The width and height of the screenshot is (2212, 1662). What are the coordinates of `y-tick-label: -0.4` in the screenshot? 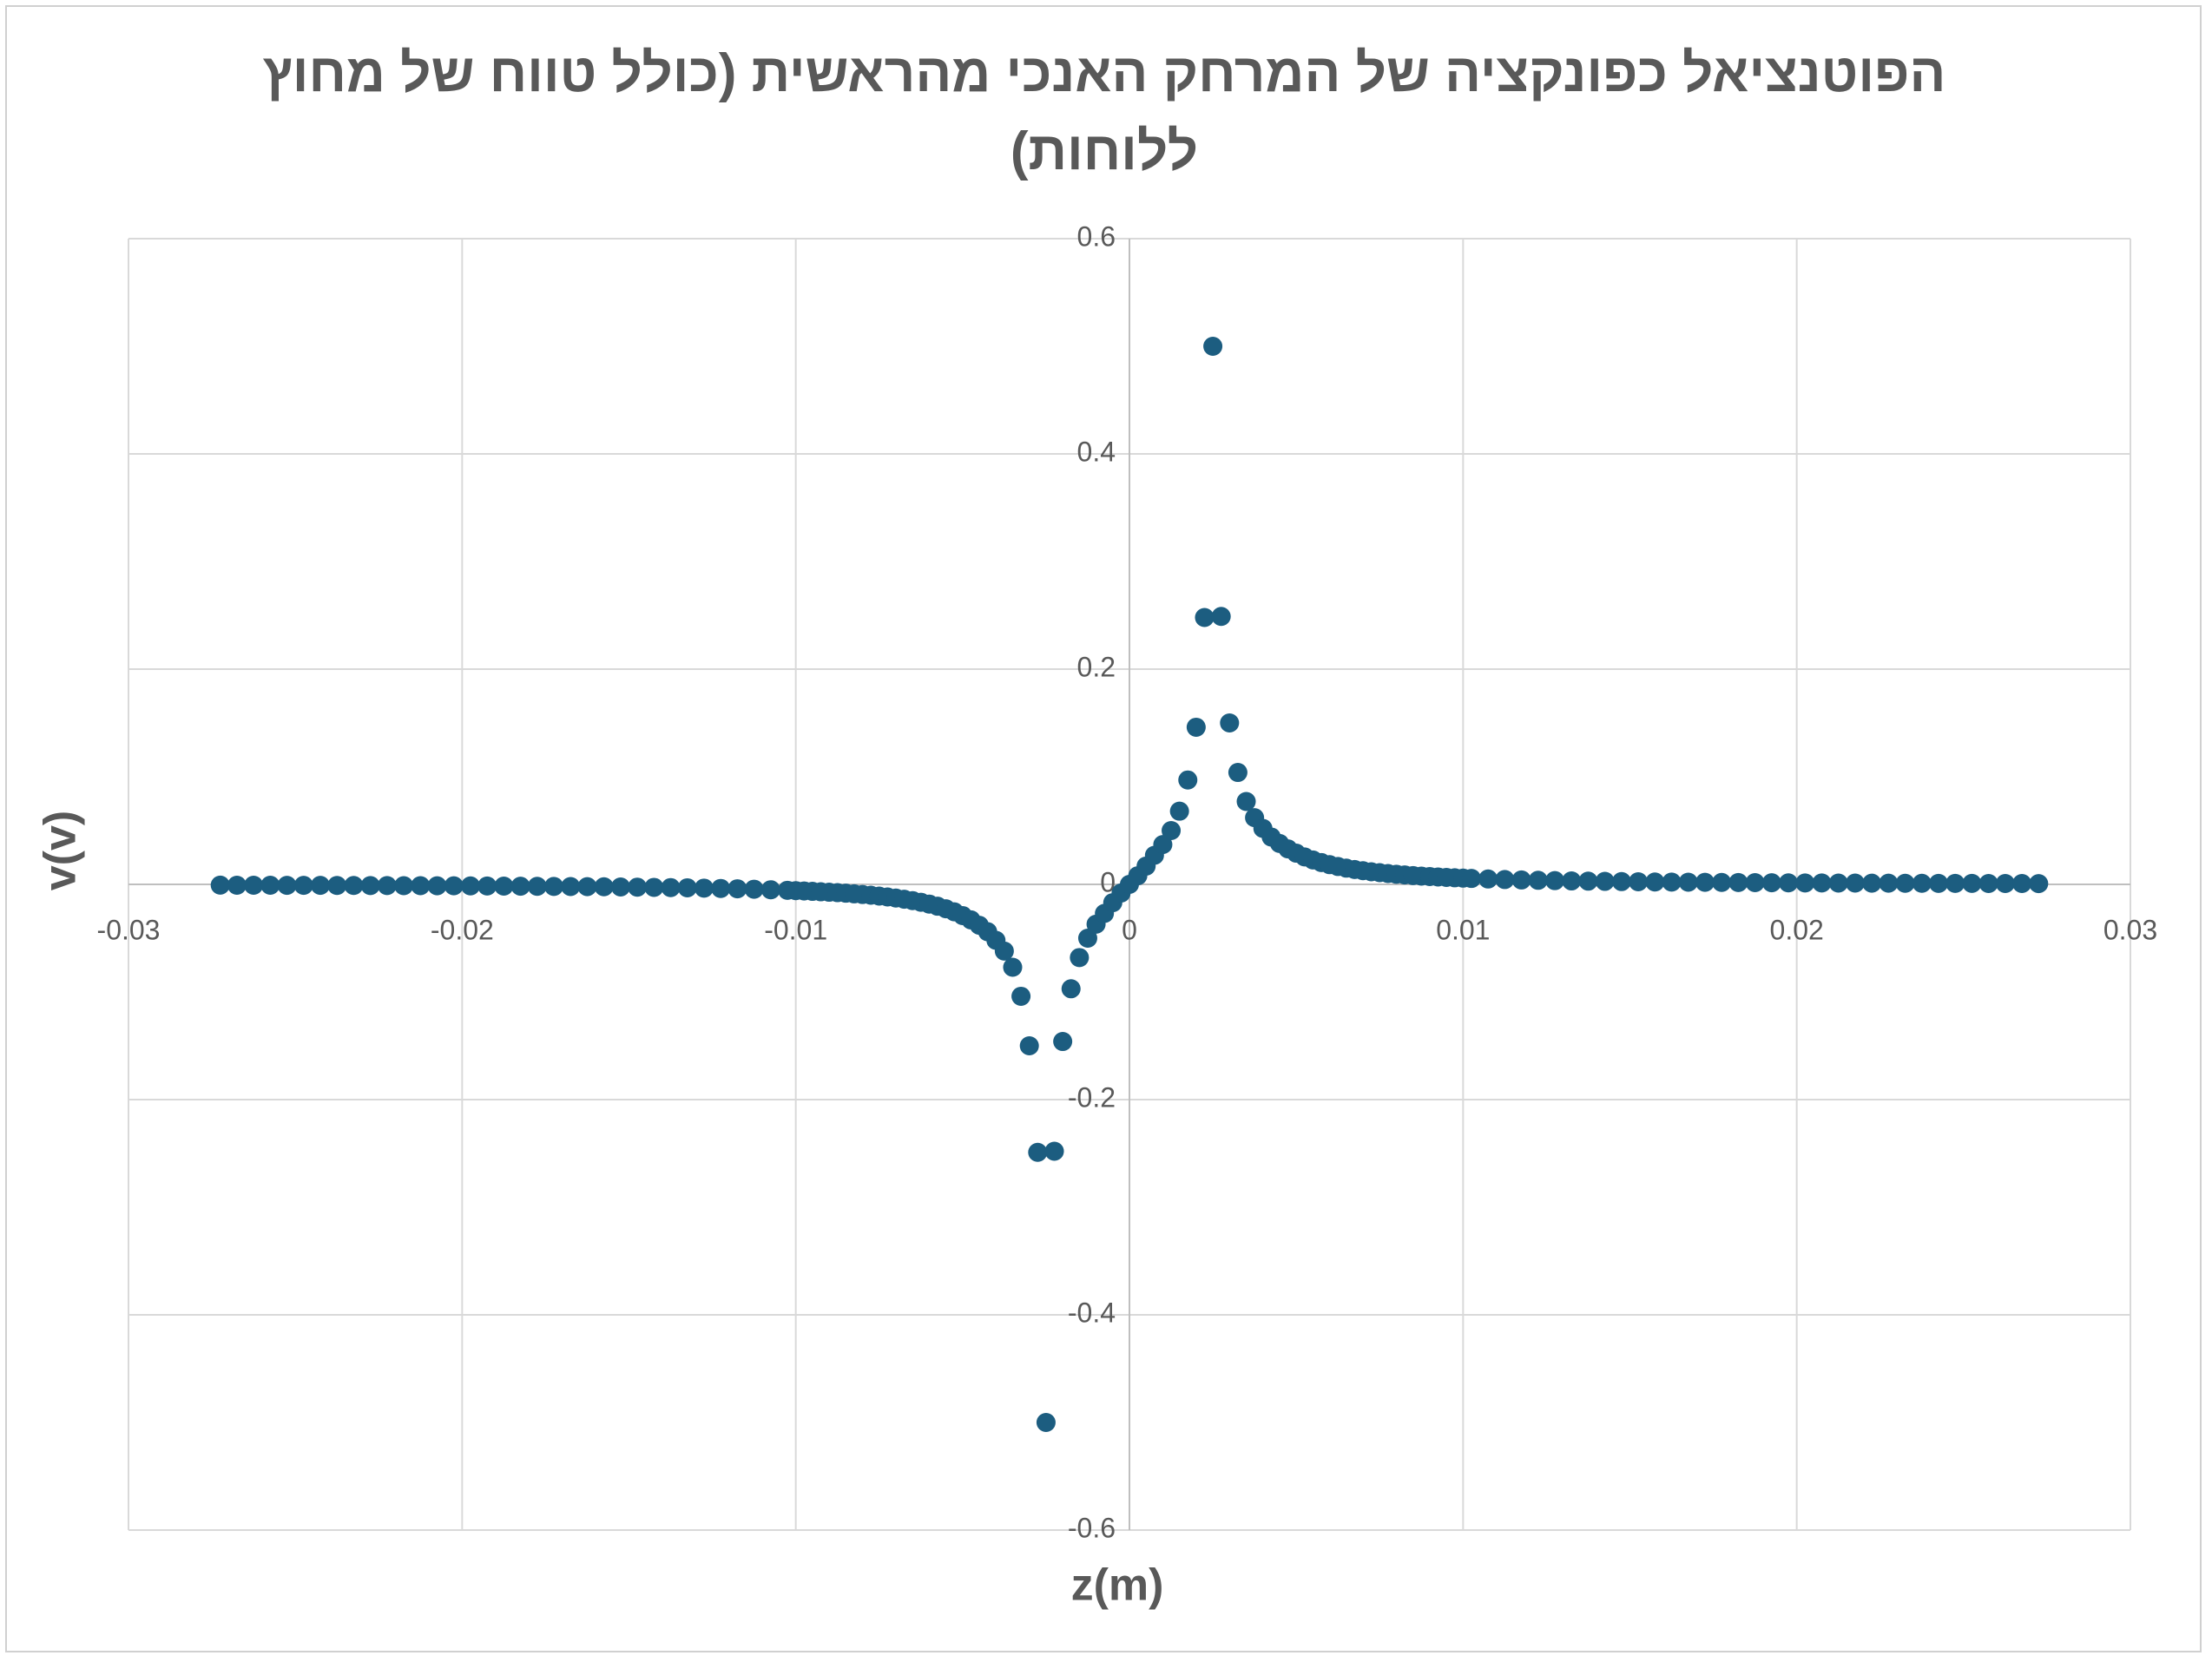 It's located at (1092, 1313).